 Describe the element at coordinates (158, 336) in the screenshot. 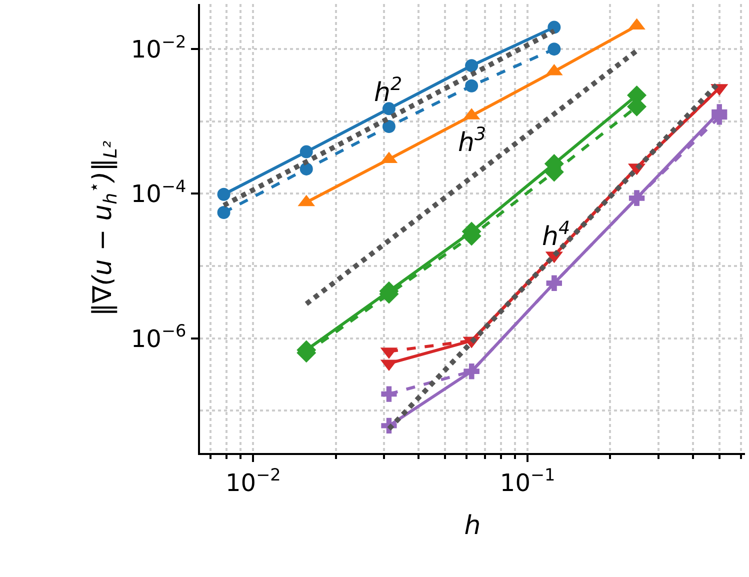

I see `y-tick-label: 10$^{−6}$` at that location.